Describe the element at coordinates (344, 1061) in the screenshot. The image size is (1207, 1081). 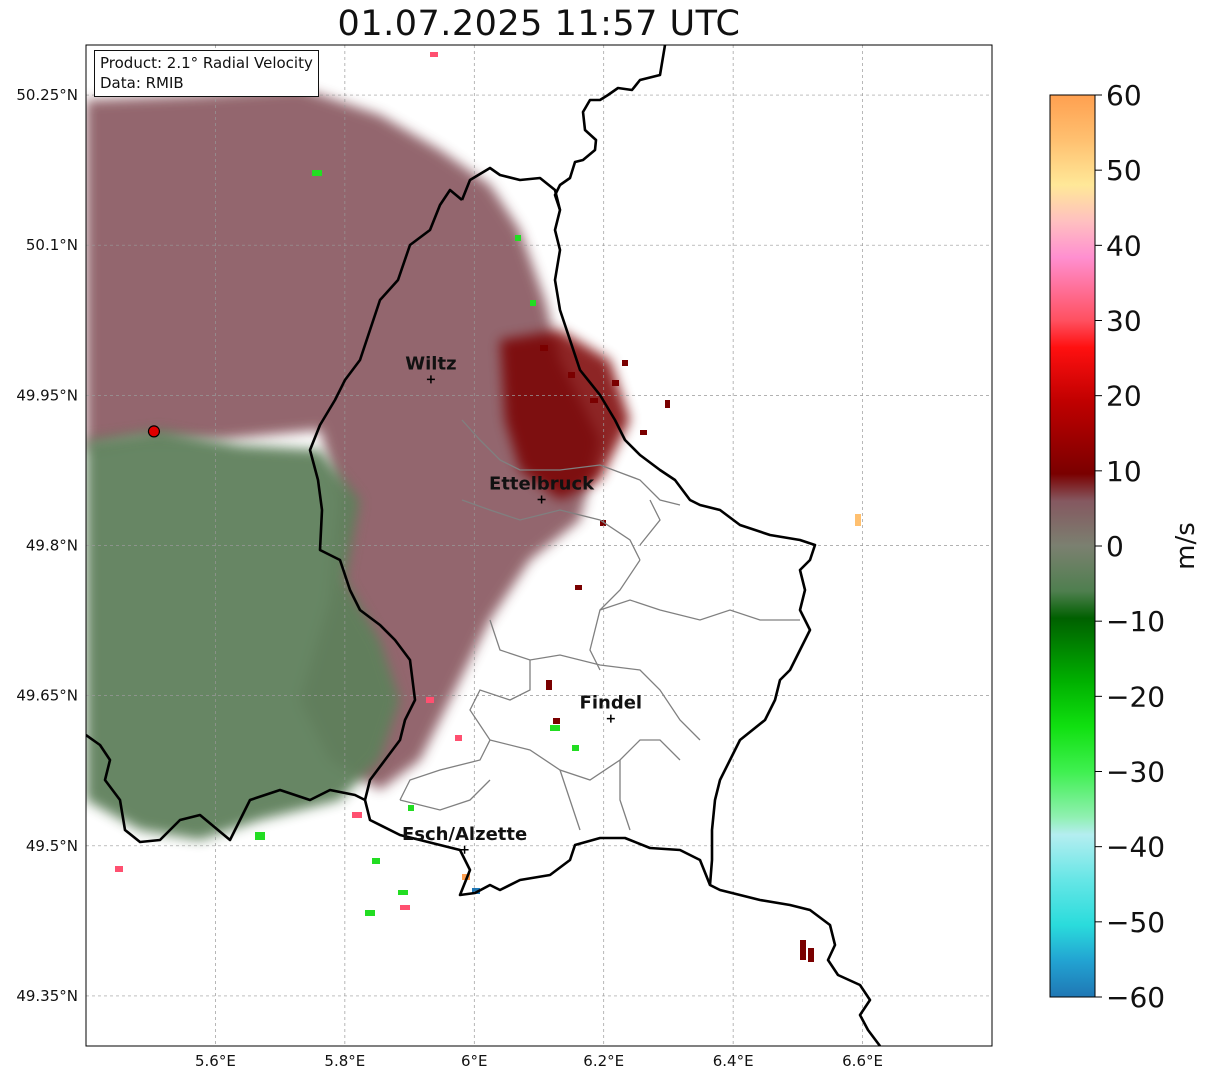
I see `lon-tick-label: 5.8°E` at that location.